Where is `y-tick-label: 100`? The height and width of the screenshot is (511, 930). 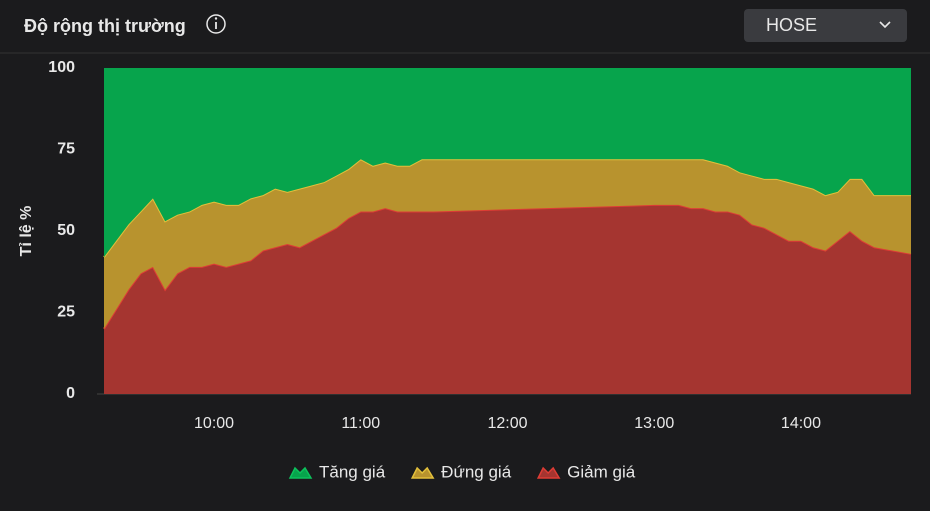 y-tick-label: 100 is located at coordinates (61, 67).